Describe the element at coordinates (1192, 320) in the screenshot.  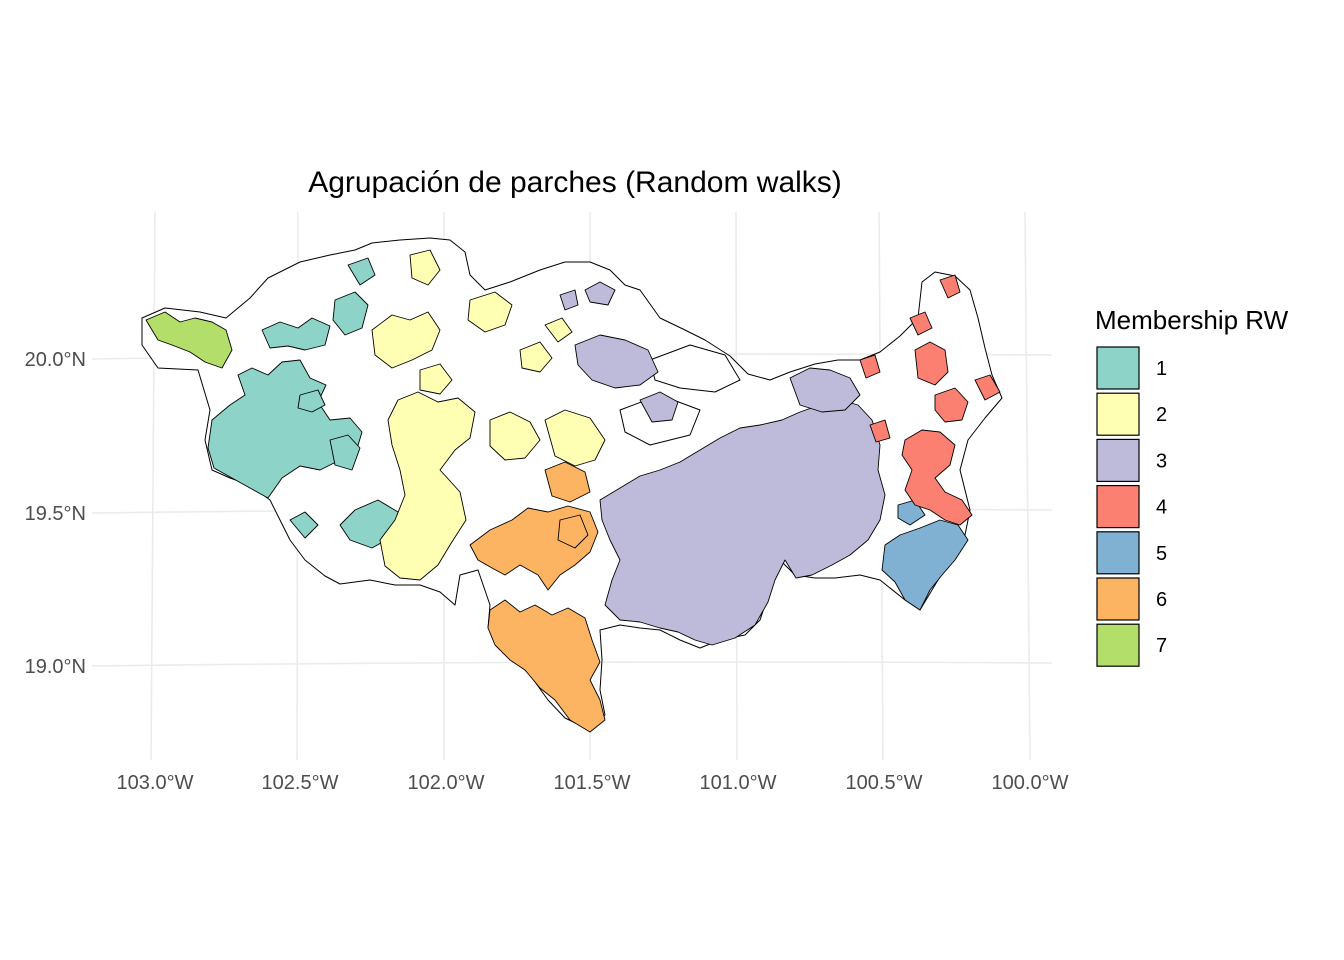
I see `legend-title: Membership RW` at that location.